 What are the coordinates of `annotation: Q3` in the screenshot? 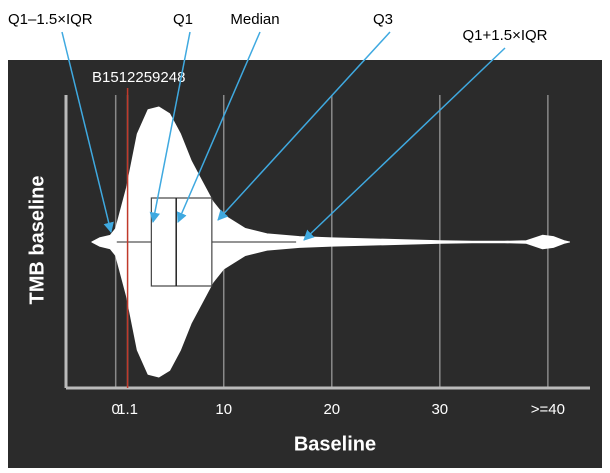 It's located at (383, 19).